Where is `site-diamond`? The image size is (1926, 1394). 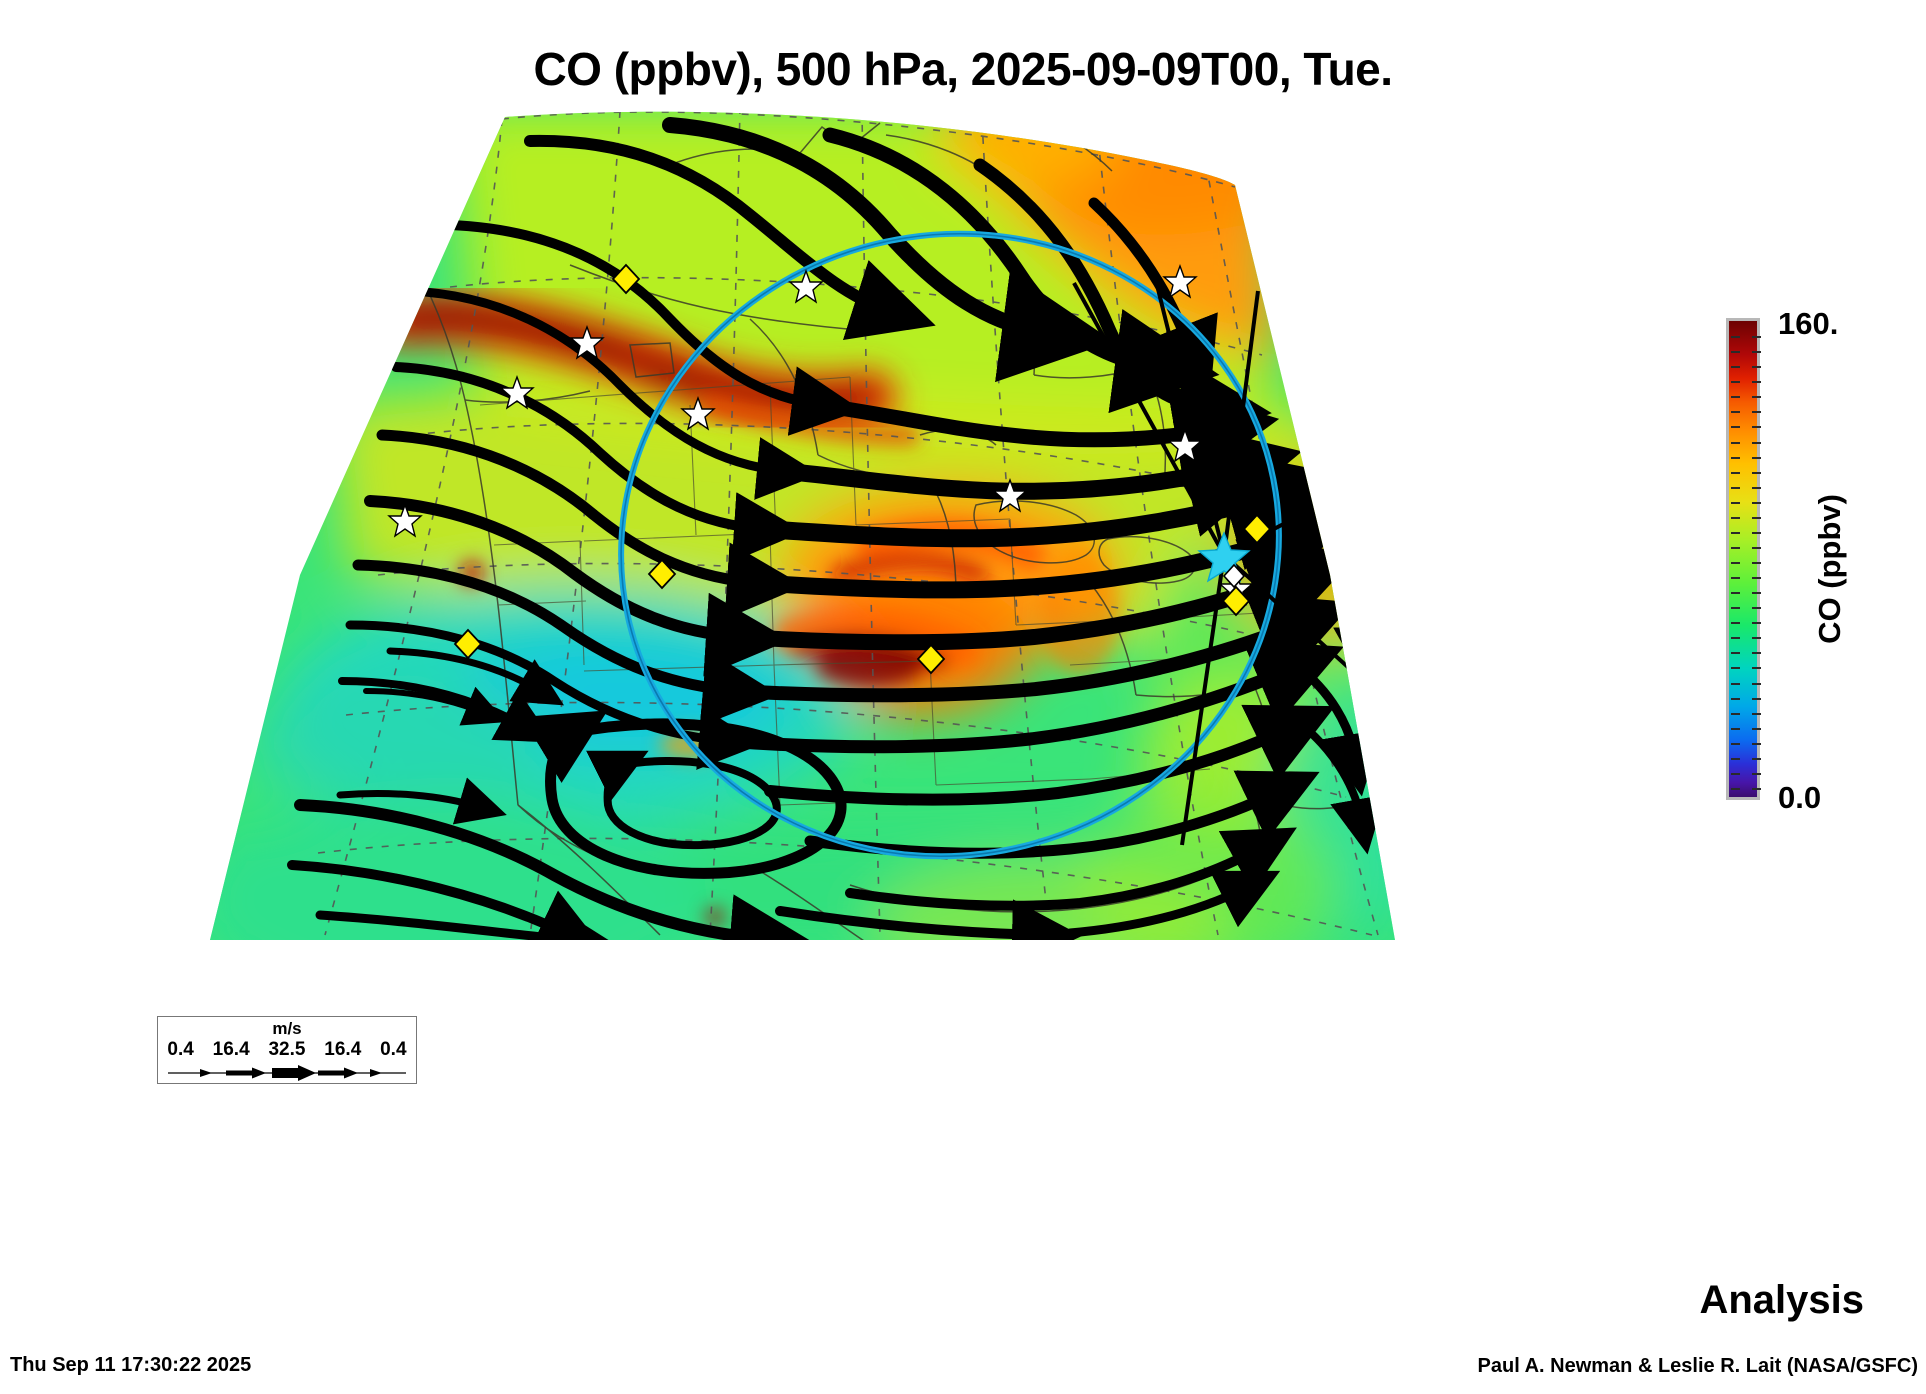
site-diamond is located at coordinates (862, 469).